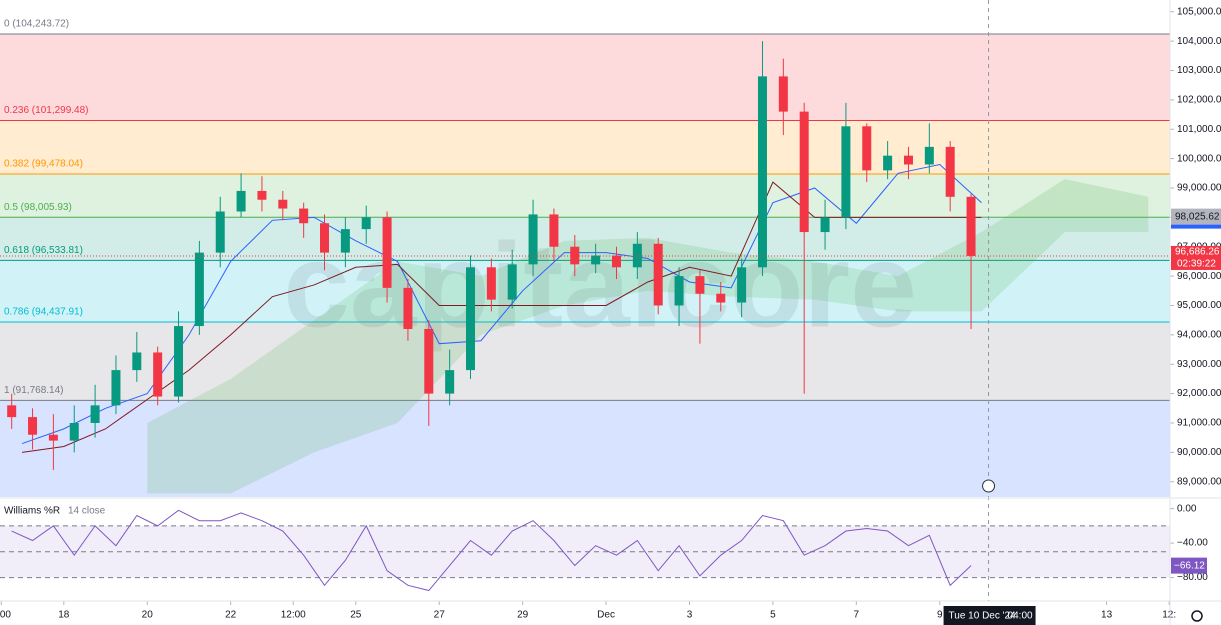  I want to click on y-tick-label: 99,000.00, so click(1199, 188).